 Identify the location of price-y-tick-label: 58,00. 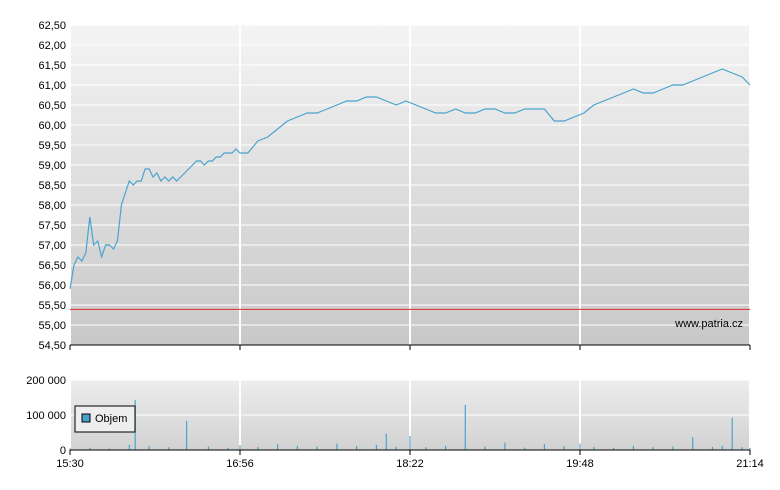
(52, 206).